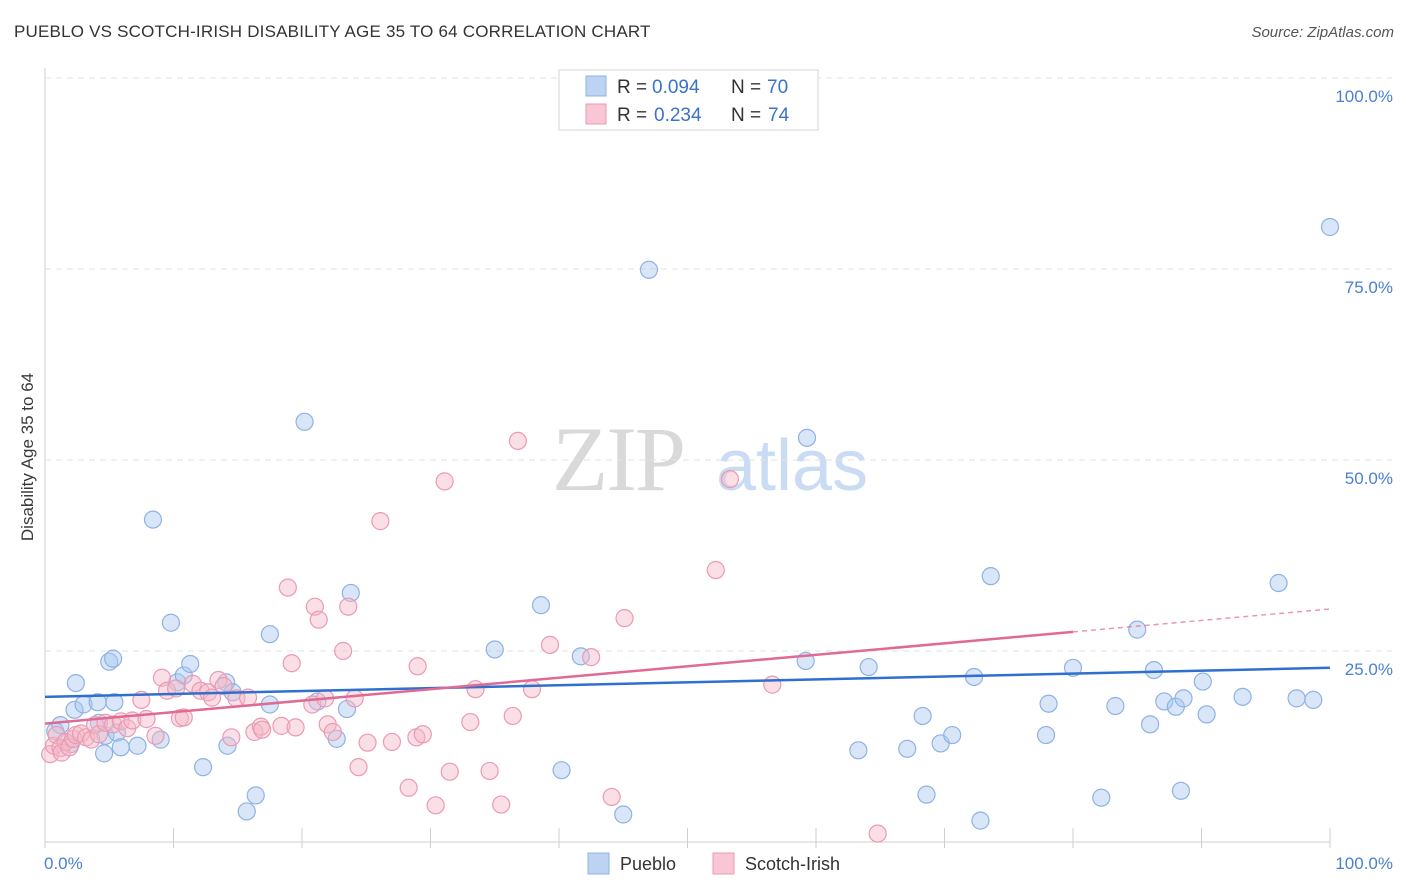  I want to click on trend-lines, so click(687, 666).